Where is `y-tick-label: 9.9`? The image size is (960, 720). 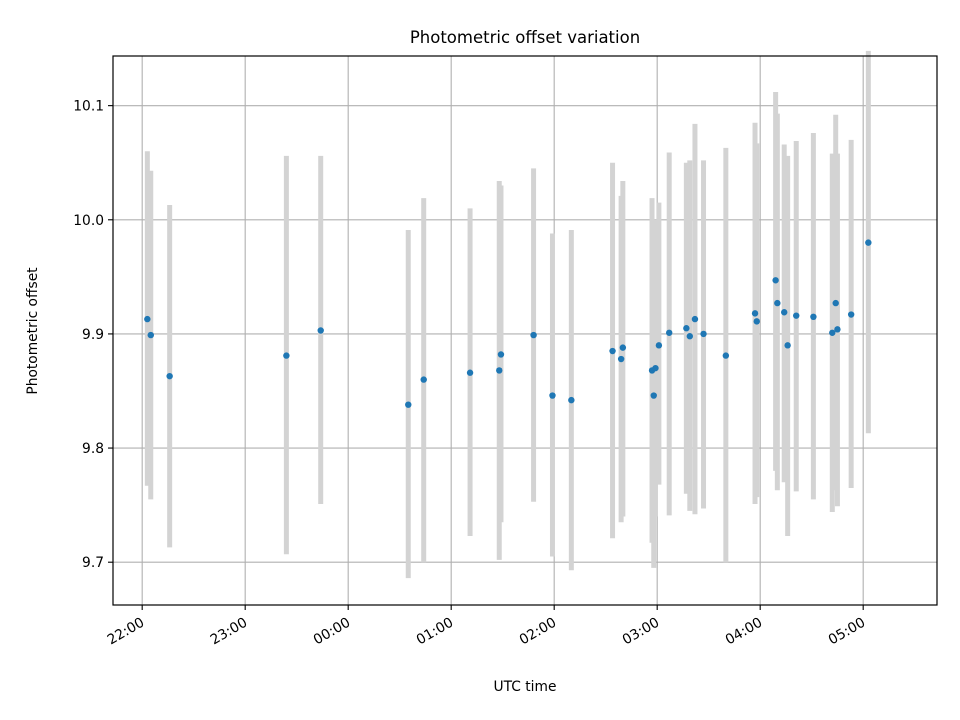
y-tick-label: 9.9 is located at coordinates (93, 335).